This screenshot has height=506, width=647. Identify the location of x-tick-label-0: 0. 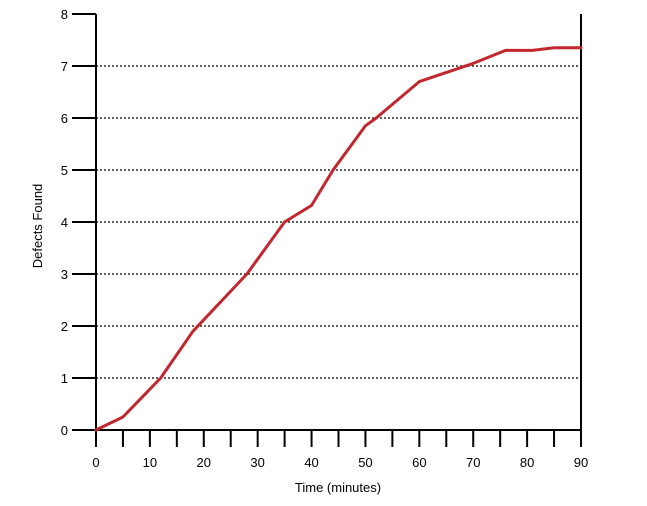
(95, 462).